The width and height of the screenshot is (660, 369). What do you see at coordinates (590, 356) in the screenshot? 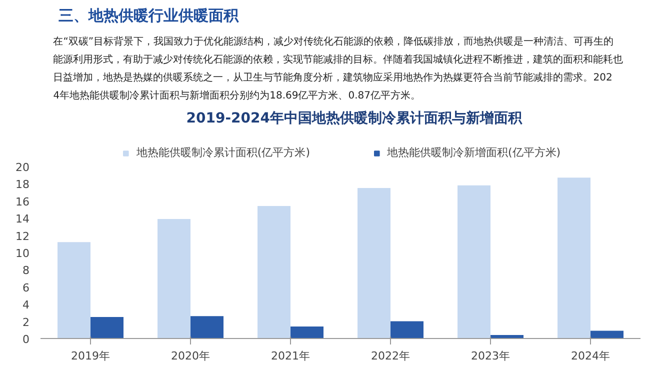
I see `x-tick-label: 2024年` at bounding box center [590, 356].